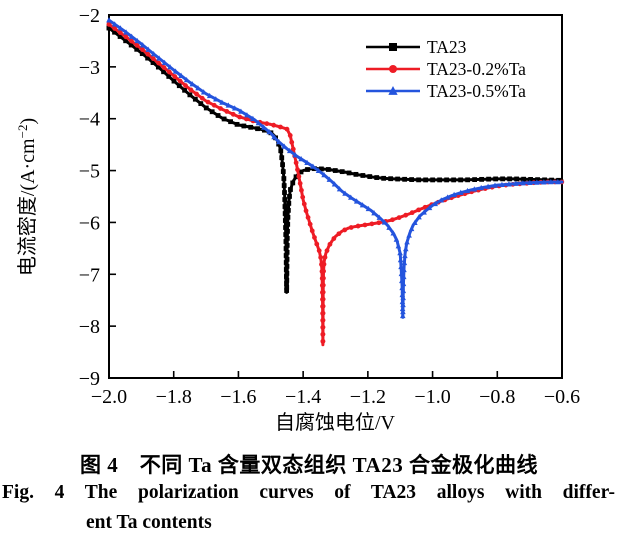  Describe the element at coordinates (89, 275) in the screenshot. I see `y-tick-label: −7` at that location.